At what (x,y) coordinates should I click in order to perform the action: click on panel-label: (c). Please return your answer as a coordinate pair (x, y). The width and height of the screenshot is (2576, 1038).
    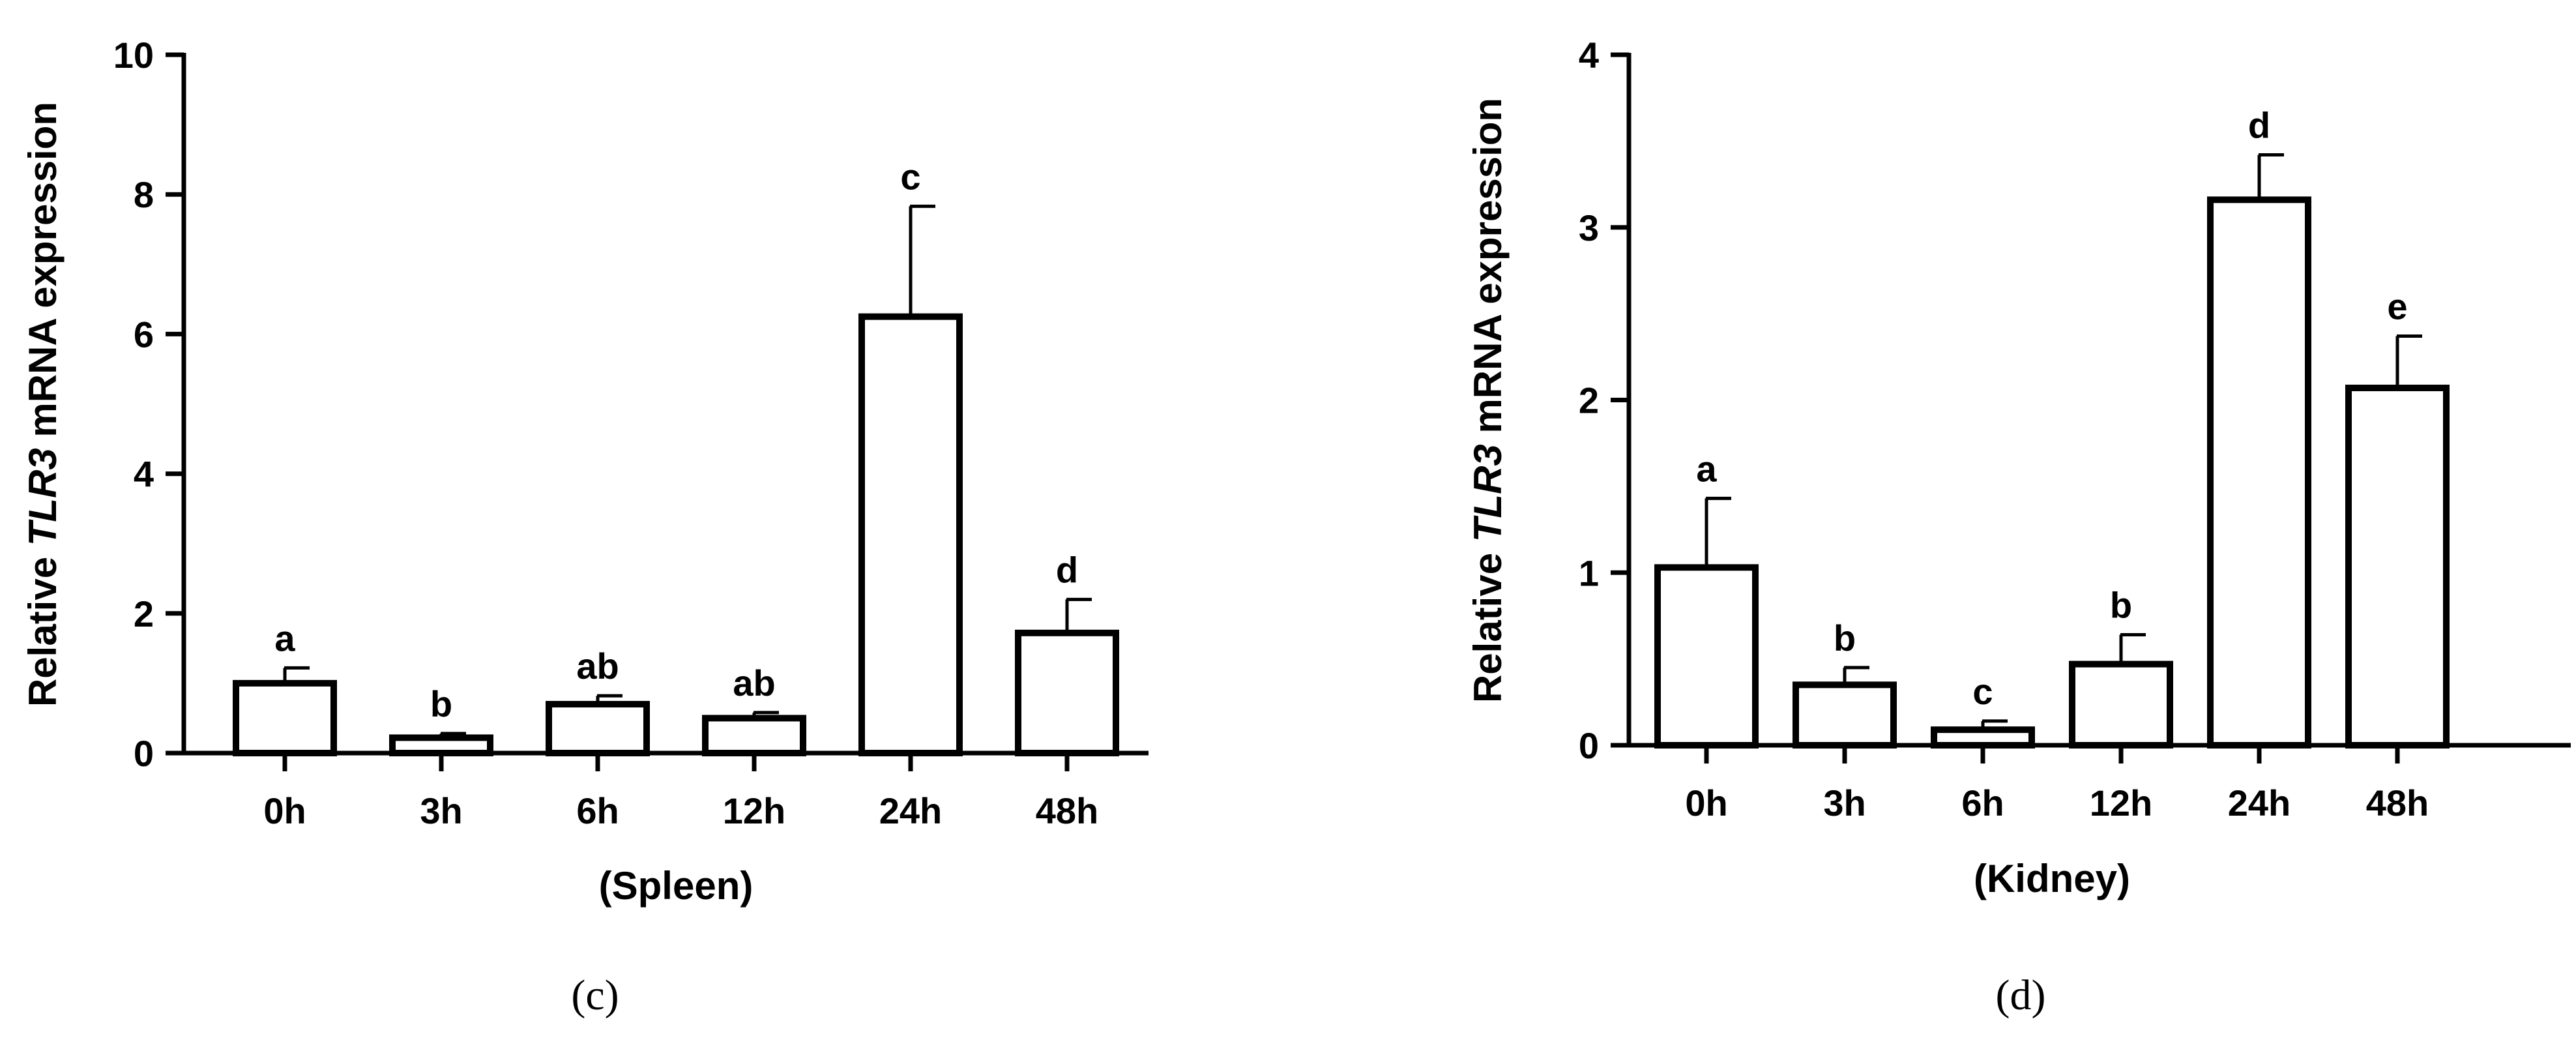
    Looking at the image, I should click on (595, 995).